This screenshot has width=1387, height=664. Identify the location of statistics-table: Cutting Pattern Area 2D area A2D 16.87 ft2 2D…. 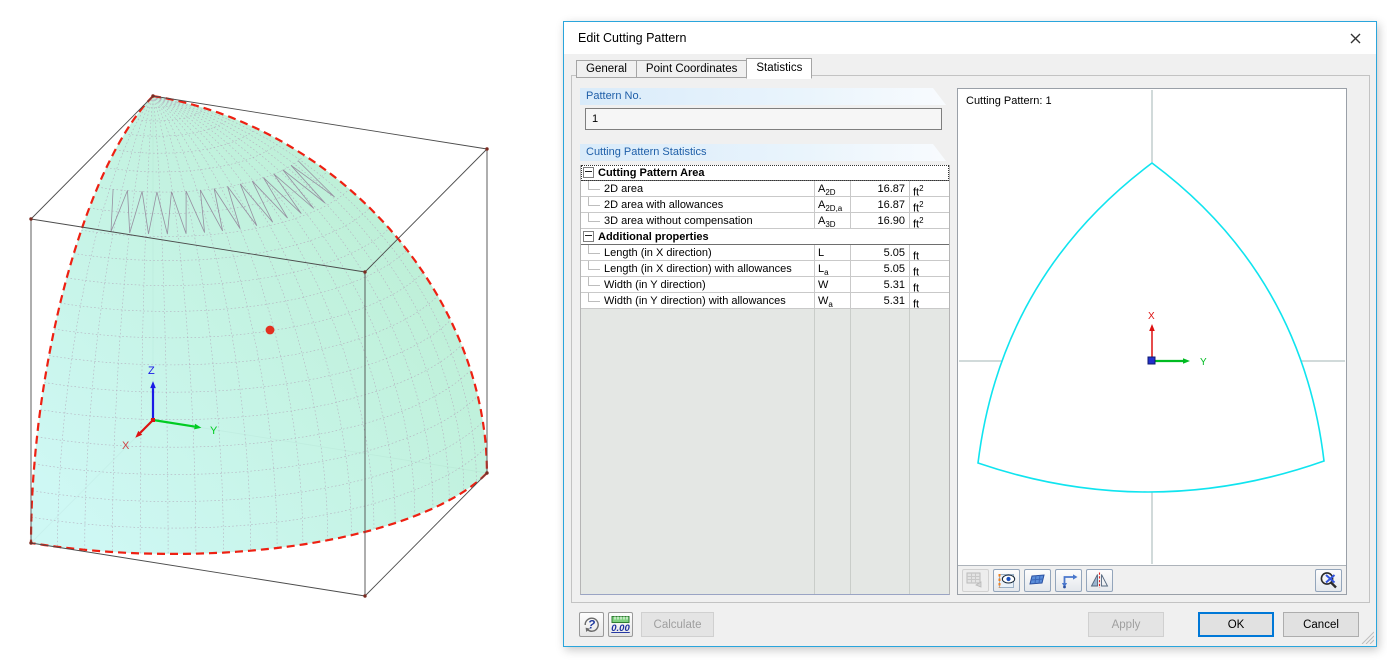
(765, 237).